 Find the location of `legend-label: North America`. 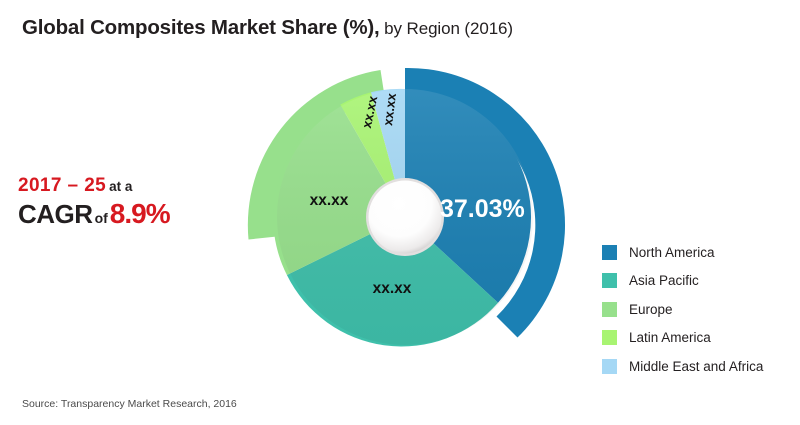

legend-label: North America is located at coordinates (672, 252).